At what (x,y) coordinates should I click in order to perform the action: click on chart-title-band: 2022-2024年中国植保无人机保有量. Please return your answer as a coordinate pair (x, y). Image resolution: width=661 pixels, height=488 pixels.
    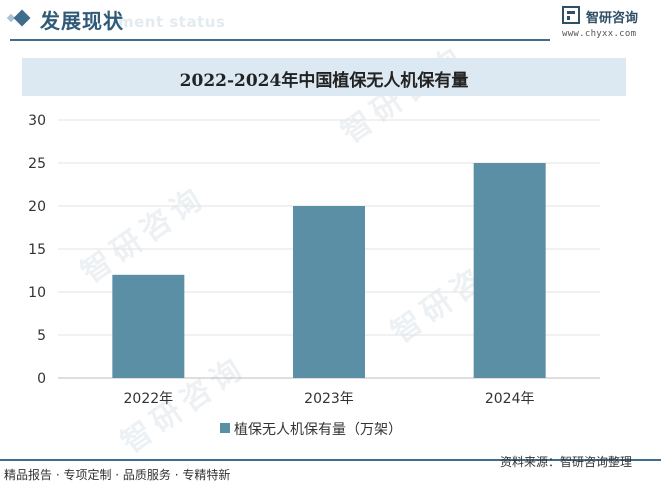
    Looking at the image, I should click on (324, 77).